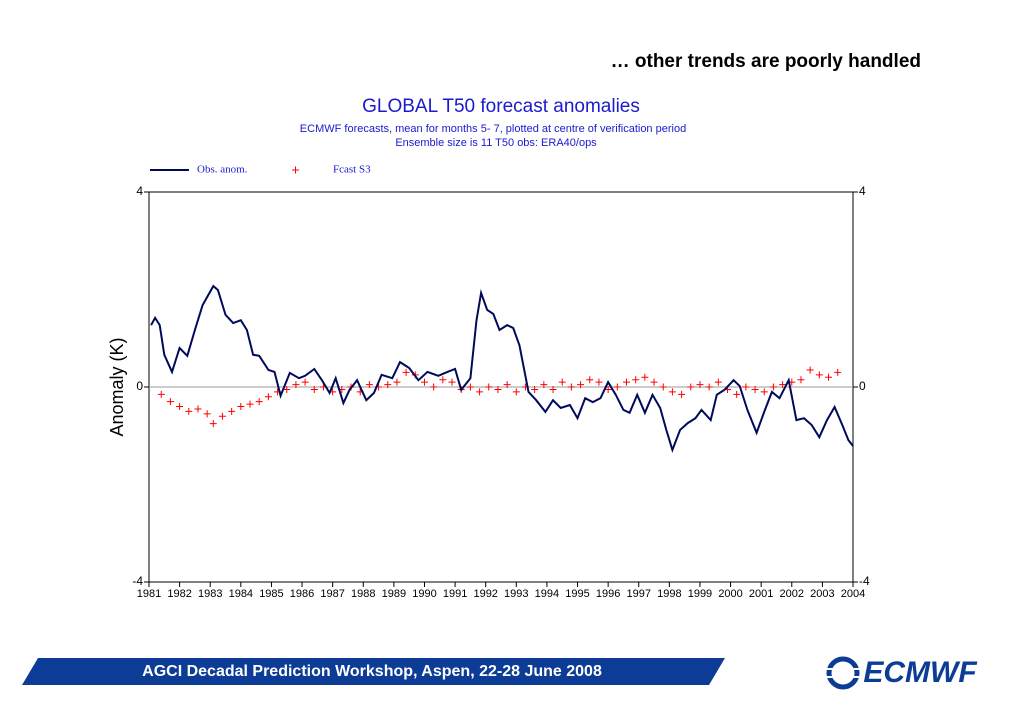 This screenshot has height=709, width=1024. I want to click on x-tick-label: 1987, so click(332, 594).